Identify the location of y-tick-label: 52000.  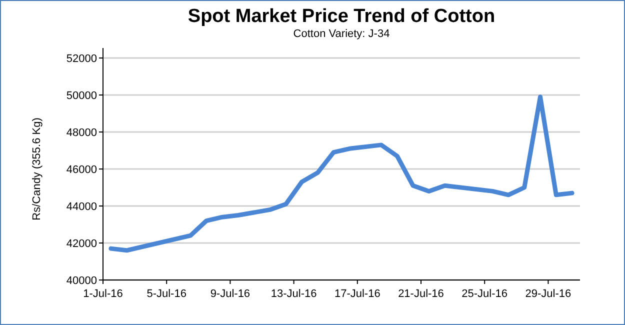
(81, 58).